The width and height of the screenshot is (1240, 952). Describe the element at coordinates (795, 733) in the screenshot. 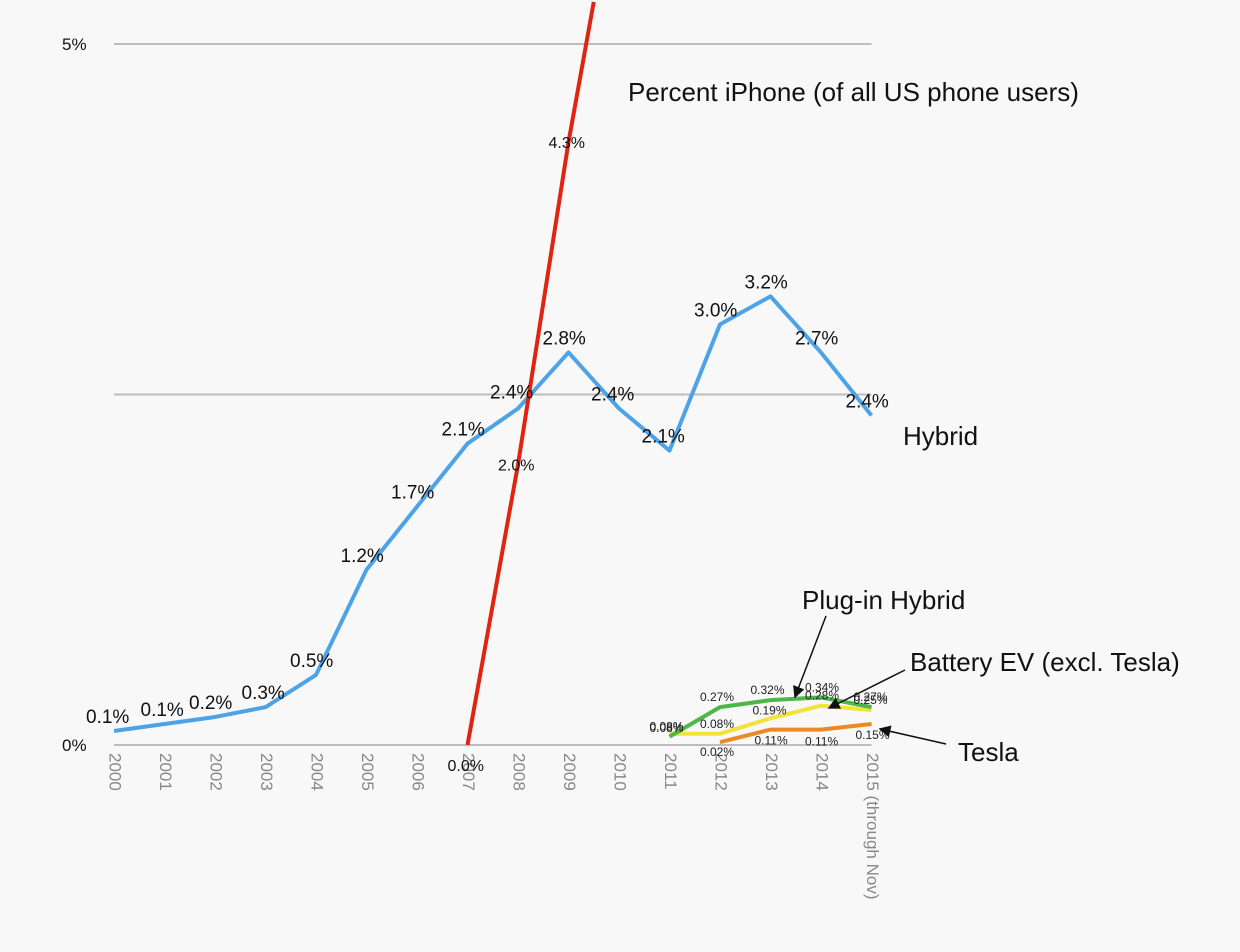

I see `series-line-tesla` at that location.